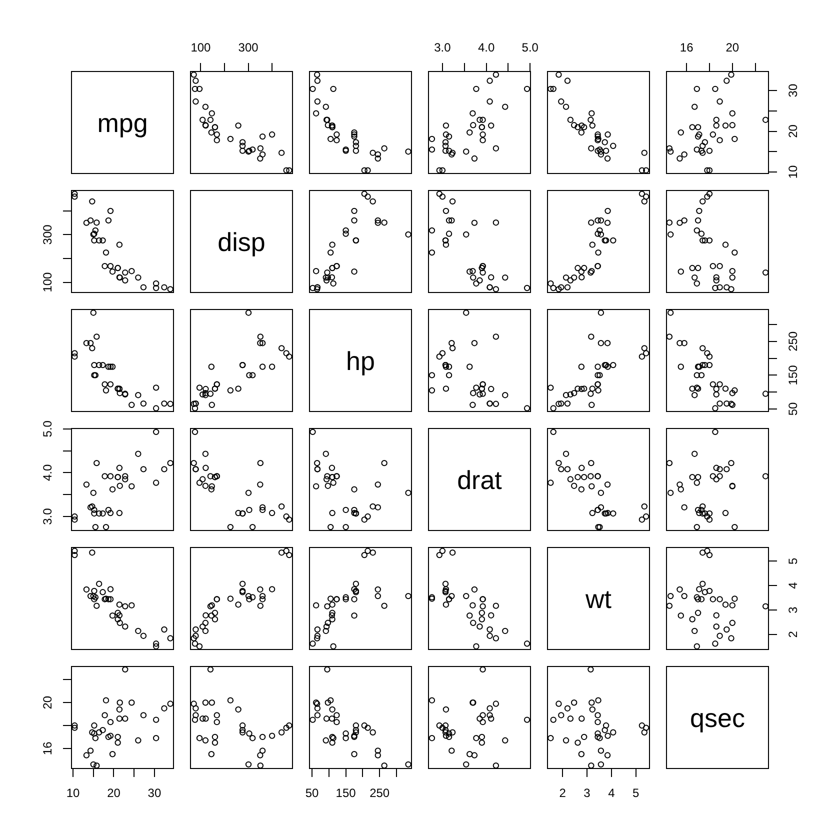 This screenshot has height=840, width=840. Describe the element at coordinates (242, 241) in the screenshot. I see `text: disp` at that location.